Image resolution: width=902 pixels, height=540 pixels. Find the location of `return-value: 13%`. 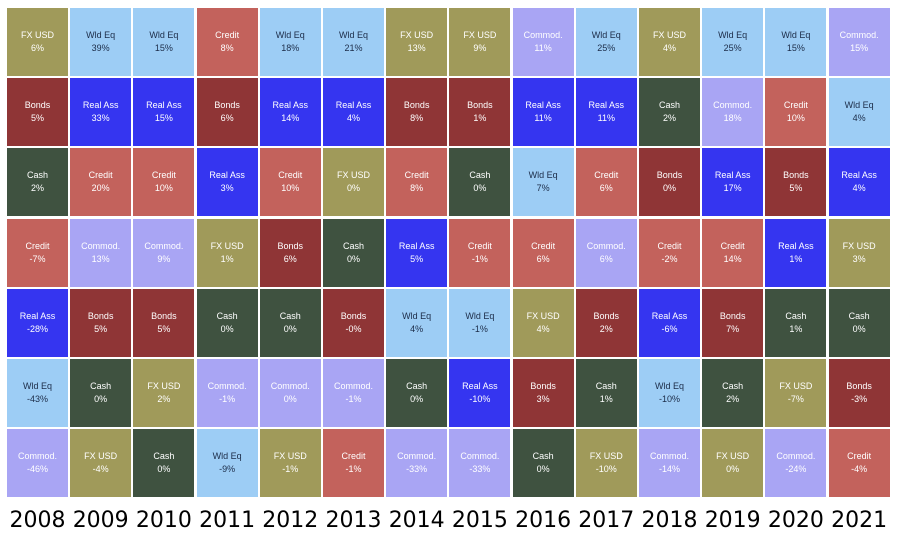

return-value: 13% is located at coordinates (100, 258).